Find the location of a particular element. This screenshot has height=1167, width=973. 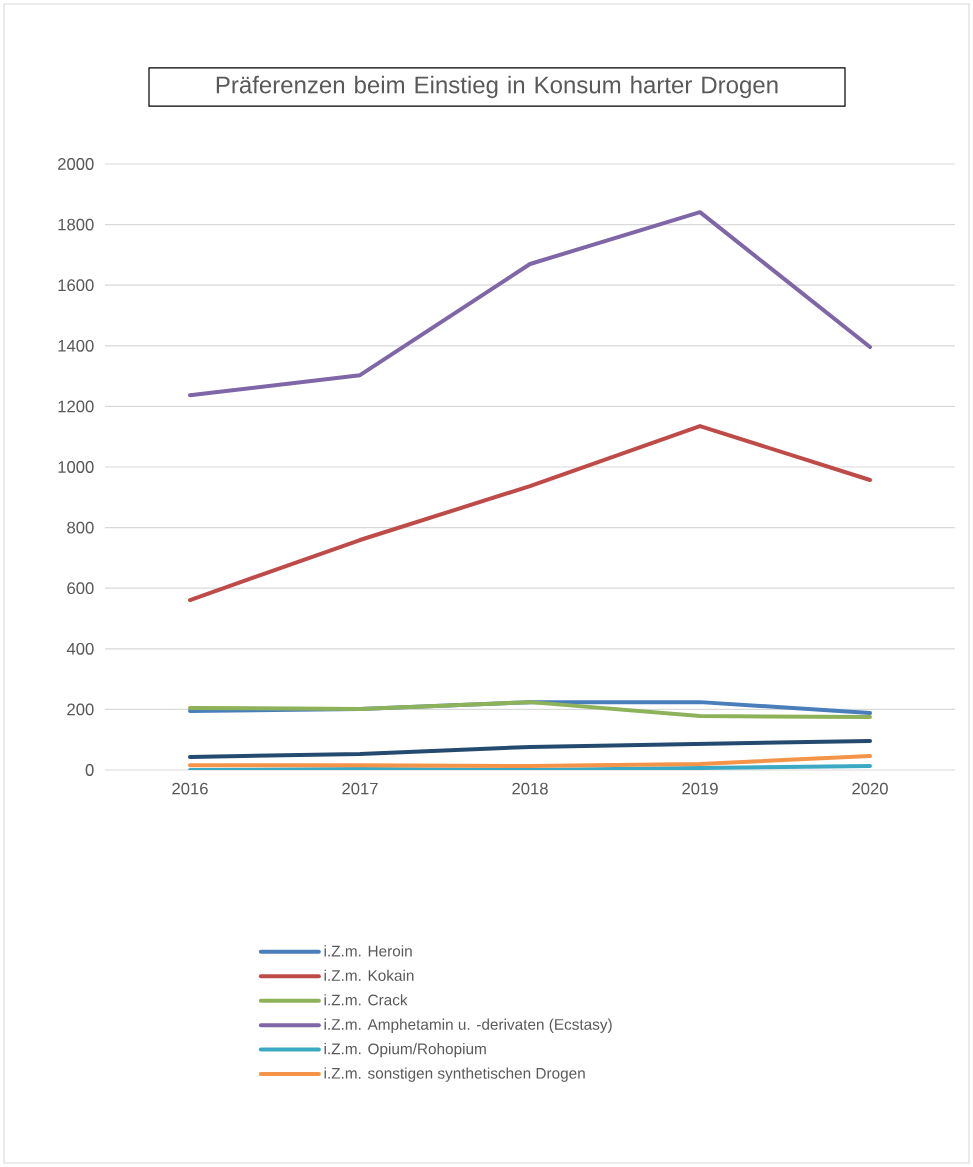

legend-label: i.Z.m. Kokain is located at coordinates (369, 975).